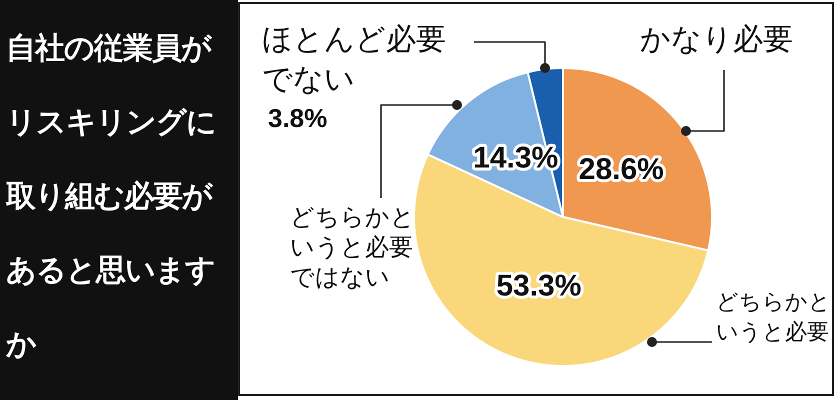 The image size is (838, 400). Describe the element at coordinates (539, 286) in the screenshot. I see `data-label: 53.3%` at that location.